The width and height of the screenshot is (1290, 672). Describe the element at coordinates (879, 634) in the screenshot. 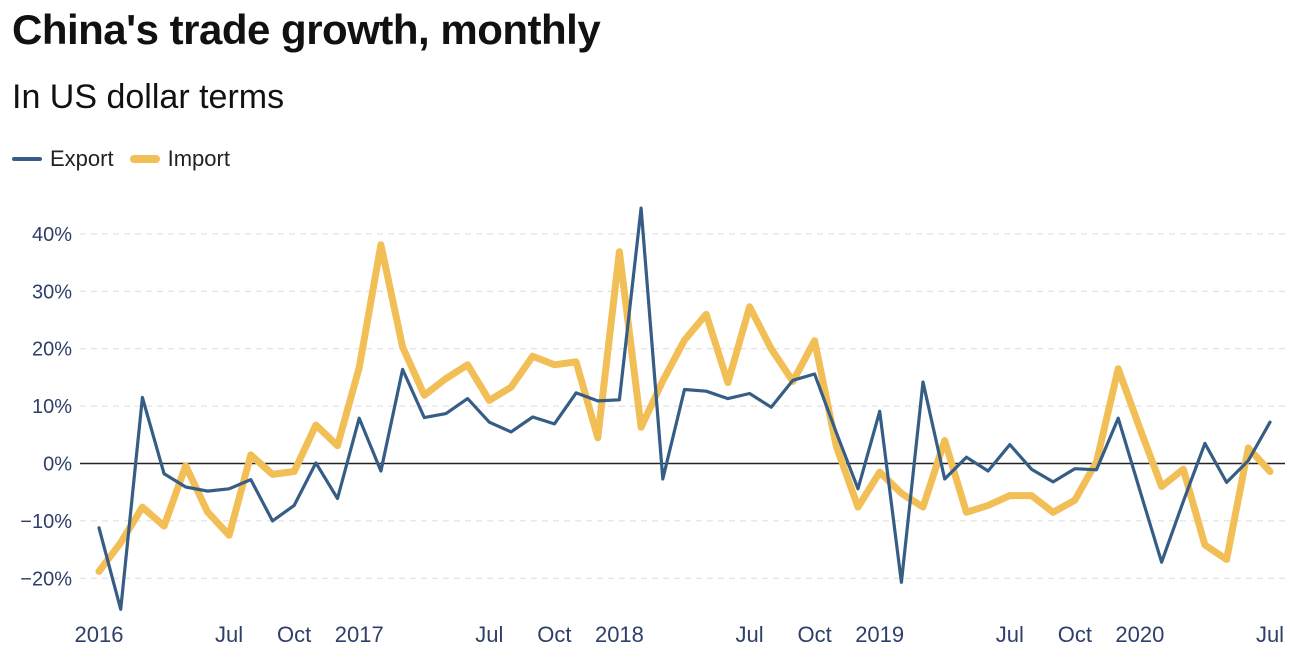

I see `x-tick-label: 2019` at that location.